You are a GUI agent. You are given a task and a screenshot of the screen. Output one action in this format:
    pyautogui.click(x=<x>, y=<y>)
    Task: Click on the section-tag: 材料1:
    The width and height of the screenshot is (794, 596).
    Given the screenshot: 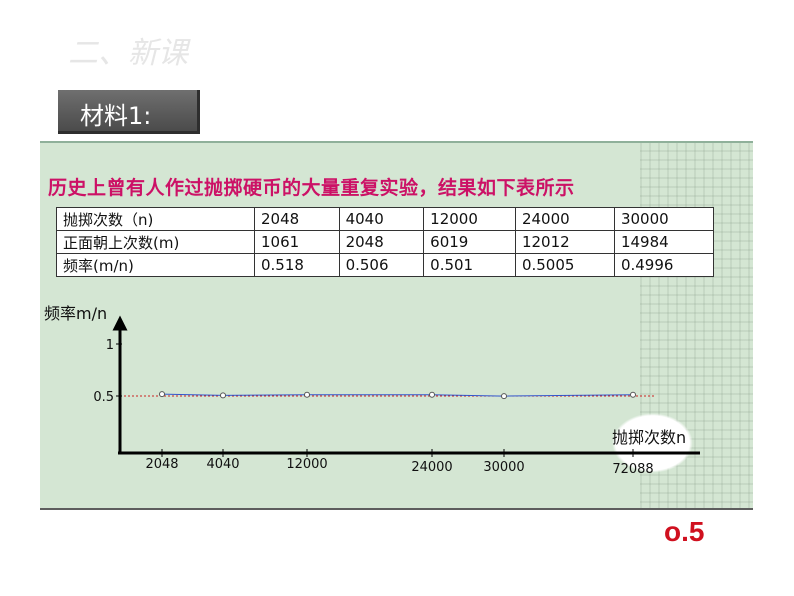 What is the action you would take?
    pyautogui.click(x=129, y=112)
    